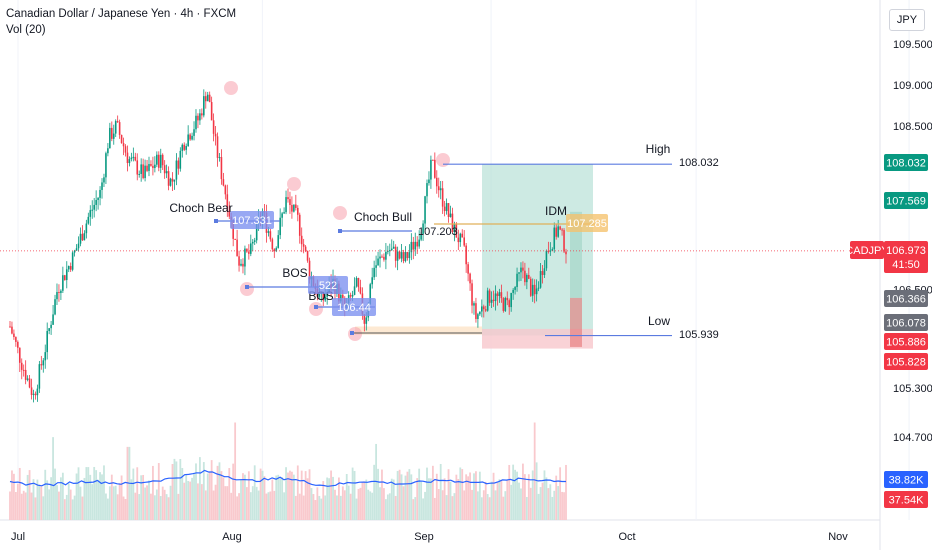 The image size is (932, 555). What do you see at coordinates (699, 163) in the screenshot?
I see `high-value: 108.032` at bounding box center [699, 163].